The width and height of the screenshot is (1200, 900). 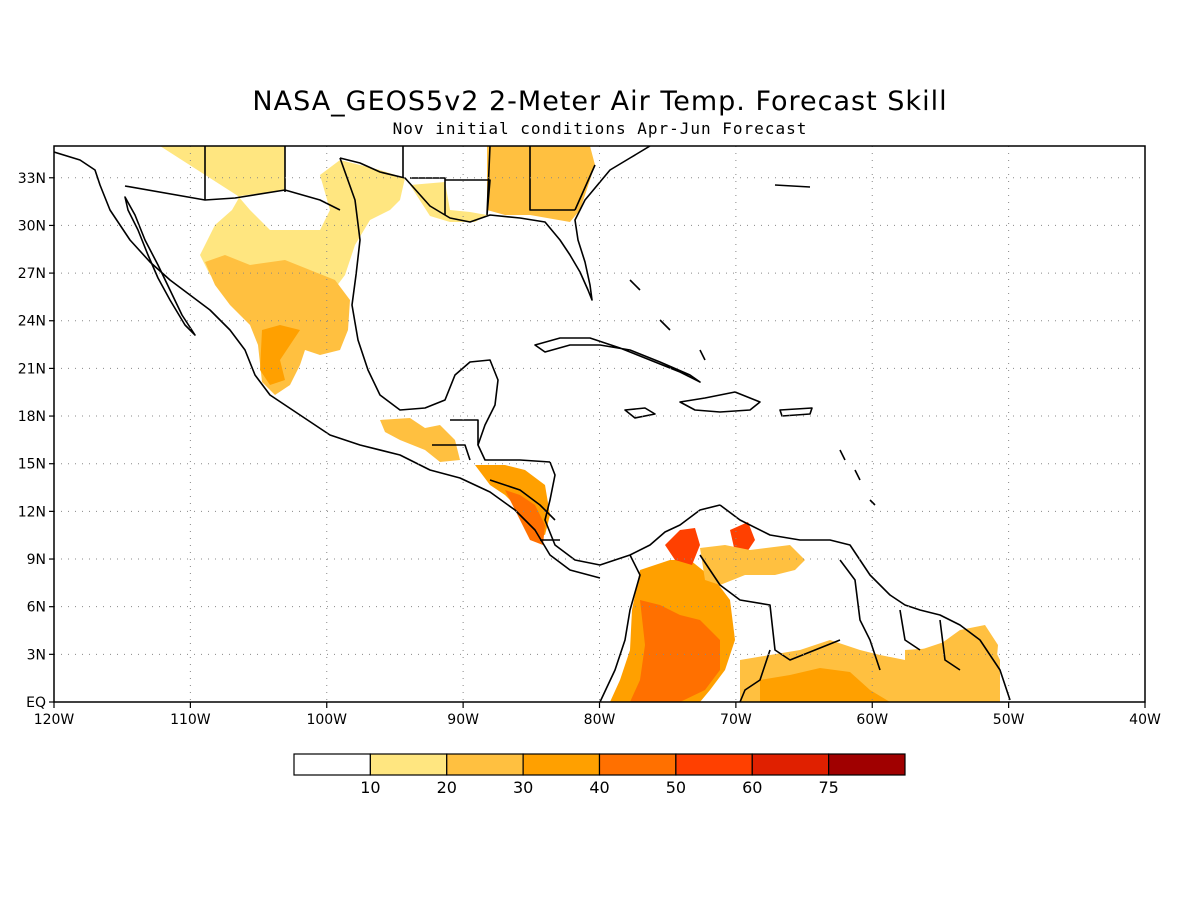 I want to click on cuba, so click(x=617, y=360).